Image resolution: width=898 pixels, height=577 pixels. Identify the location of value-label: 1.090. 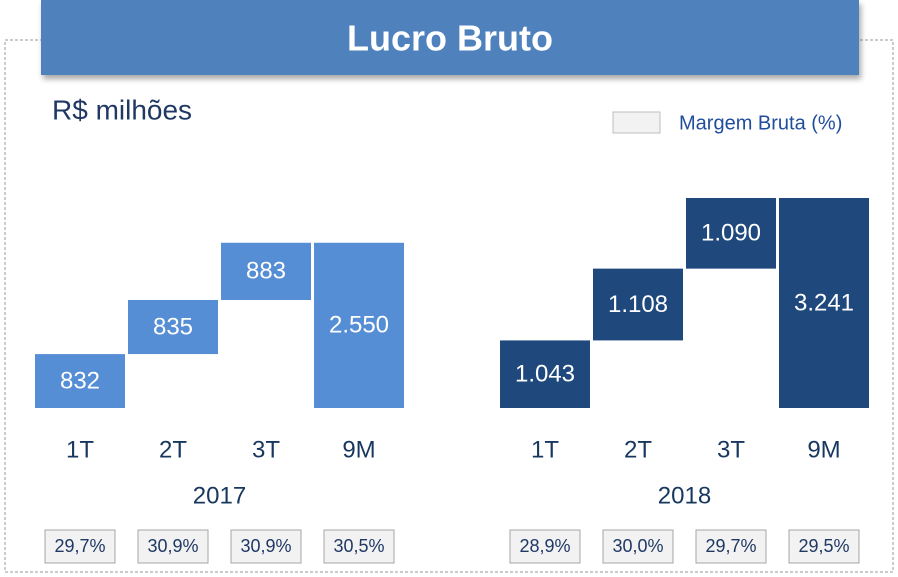
(731, 233).